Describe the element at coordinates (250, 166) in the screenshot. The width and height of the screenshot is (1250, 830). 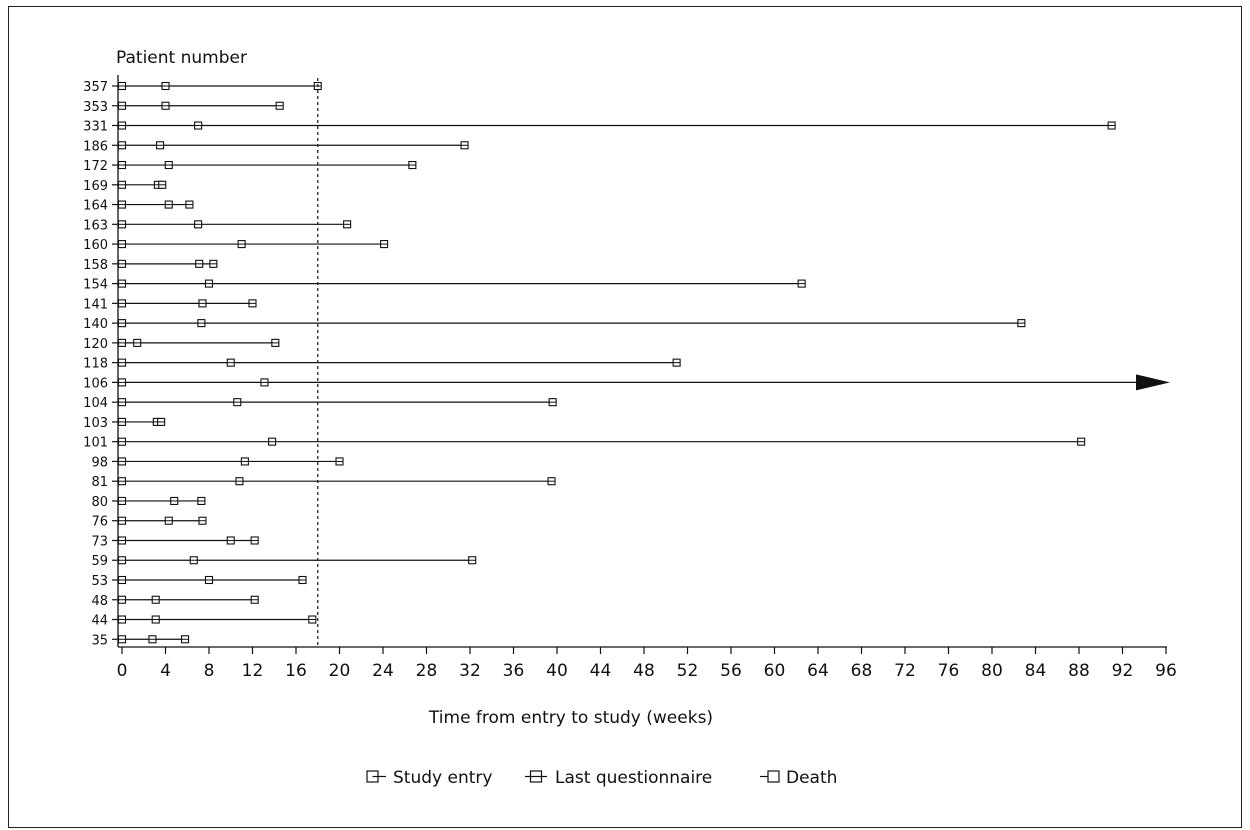
I see `patient-row-172: 172` at that location.